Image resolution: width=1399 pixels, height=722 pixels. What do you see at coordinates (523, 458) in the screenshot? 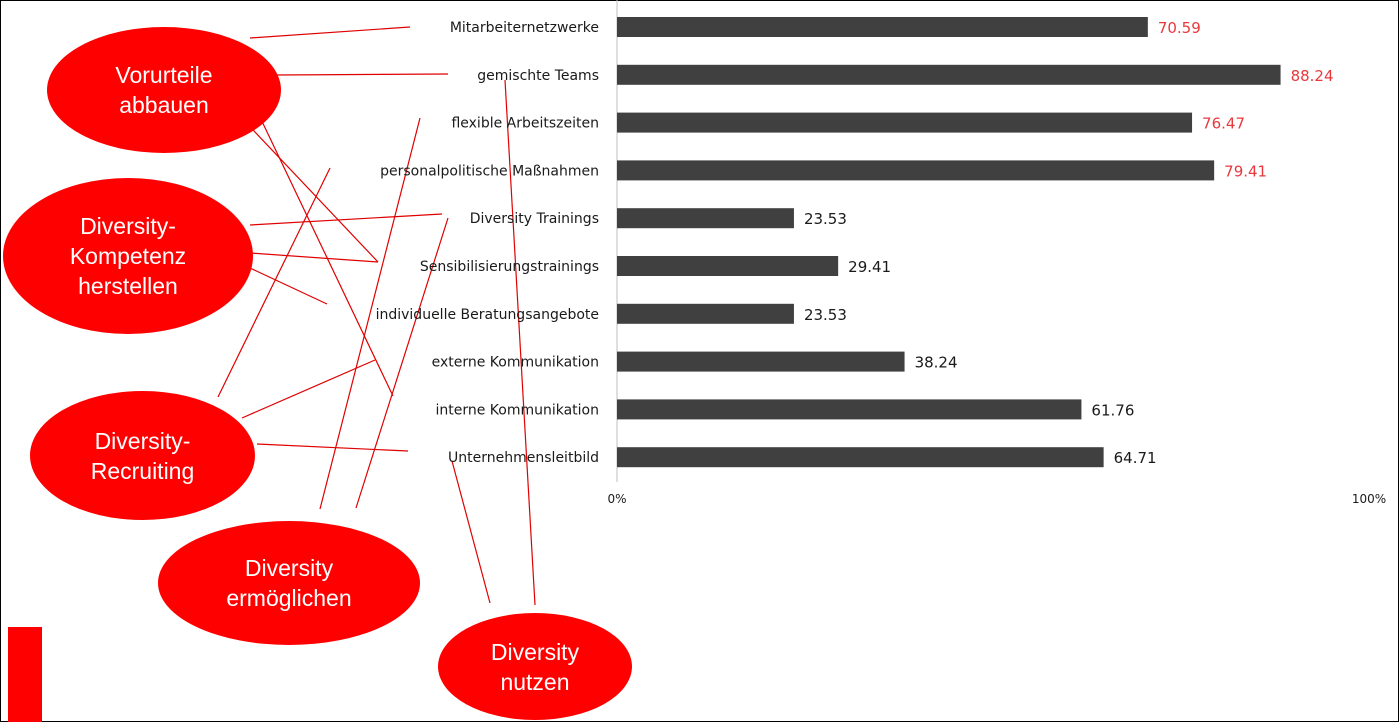
I see `category-label-unternehmensleitbild: Unternehmensleitbild` at bounding box center [523, 458].